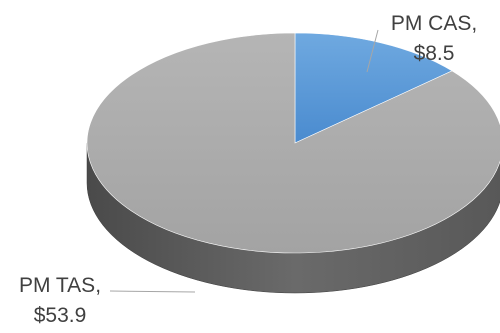 The image size is (500, 333). What do you see at coordinates (372, 51) in the screenshot?
I see `leader-line-pm-cas` at bounding box center [372, 51].